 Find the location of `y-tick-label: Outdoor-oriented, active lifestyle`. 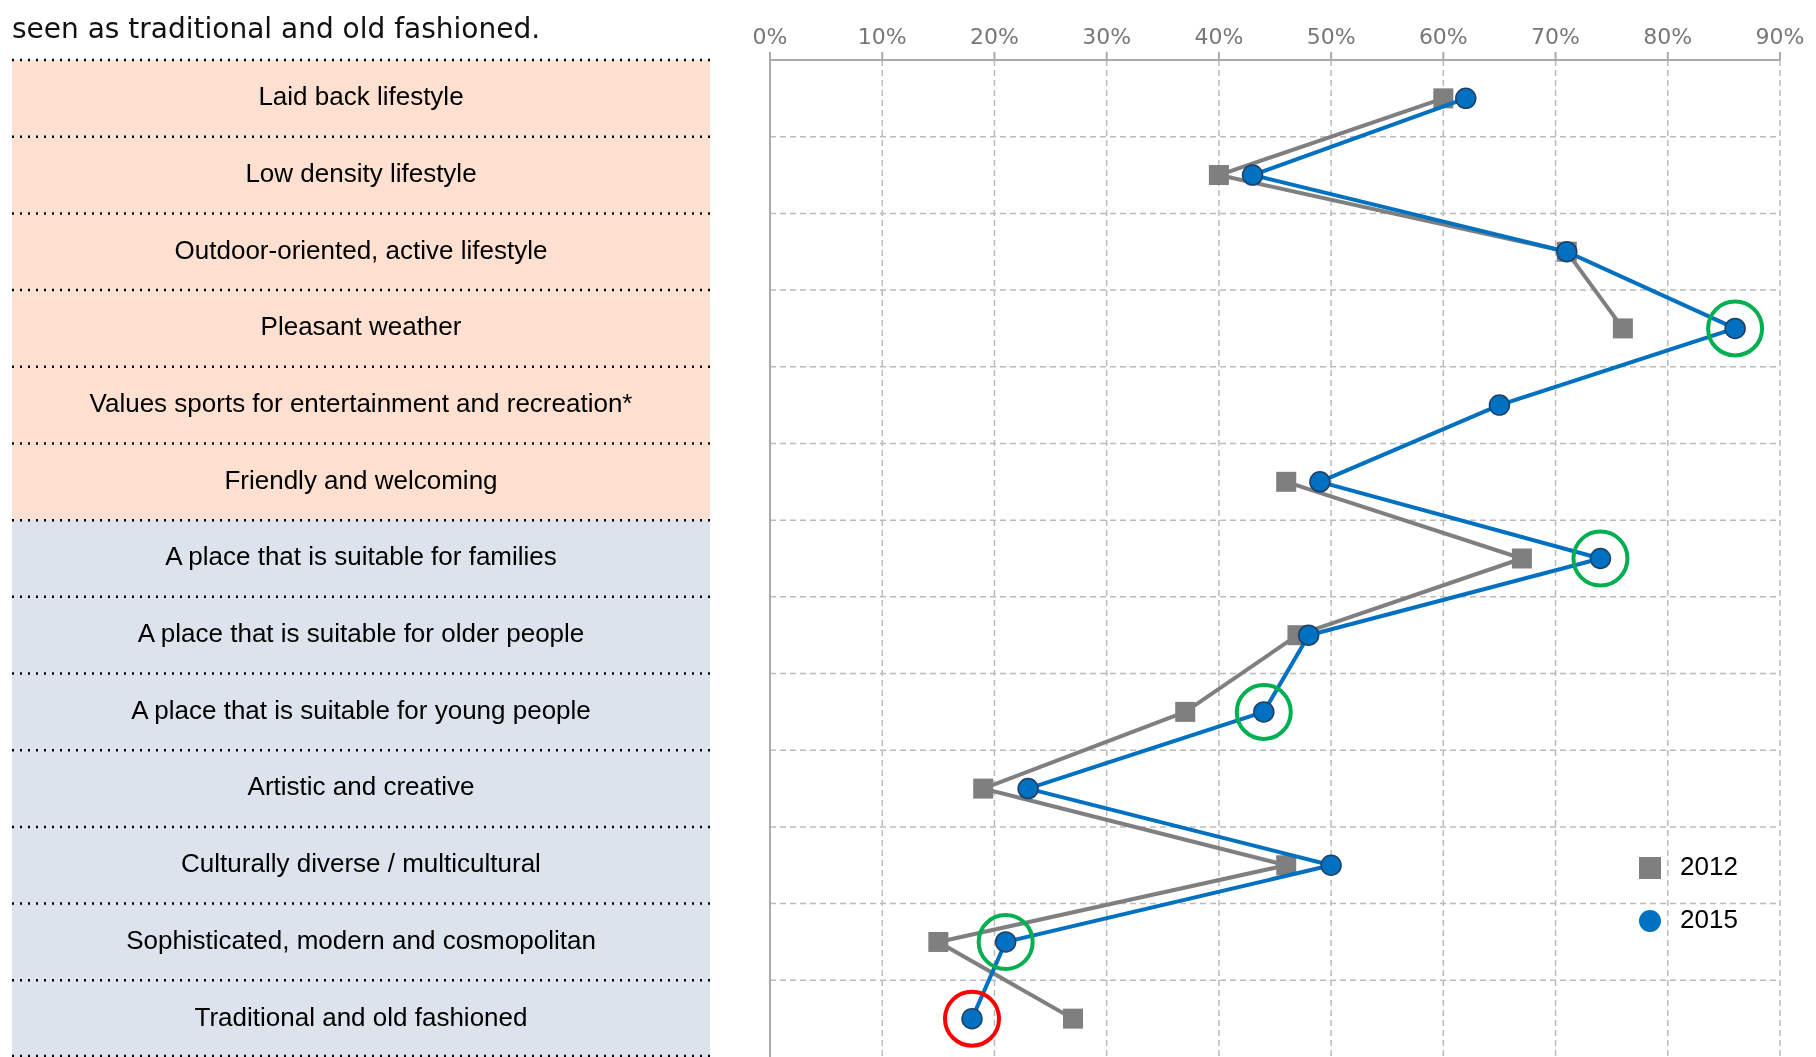

y-tick-label: Outdoor-oriented, active lifestyle is located at coordinates (361, 249).